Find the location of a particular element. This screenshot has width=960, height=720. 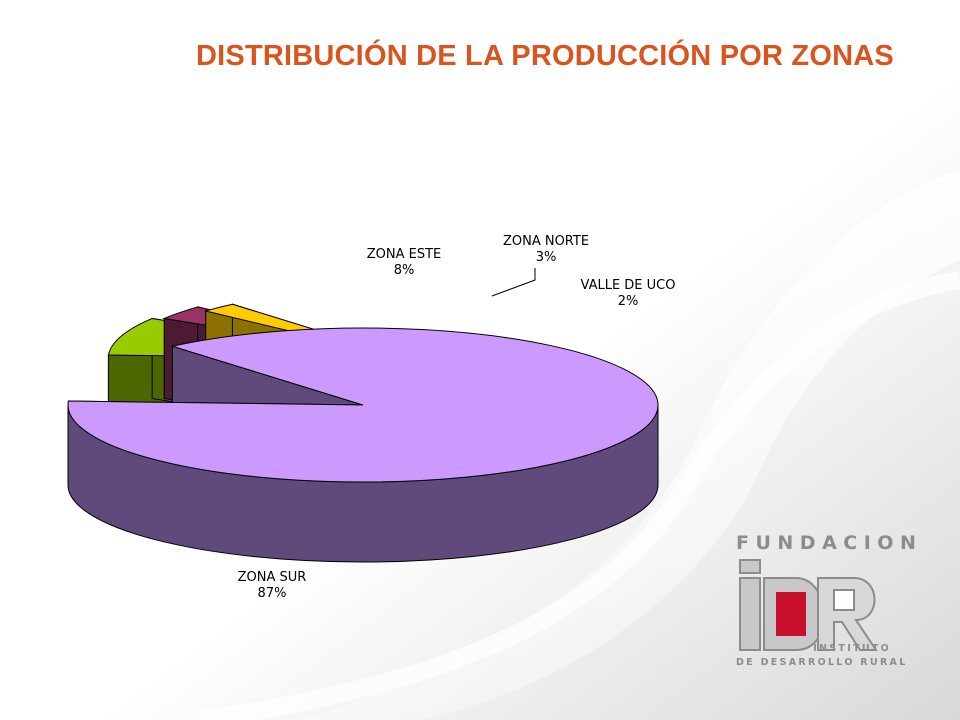

slice-label: ZONA NORTE is located at coordinates (546, 241).